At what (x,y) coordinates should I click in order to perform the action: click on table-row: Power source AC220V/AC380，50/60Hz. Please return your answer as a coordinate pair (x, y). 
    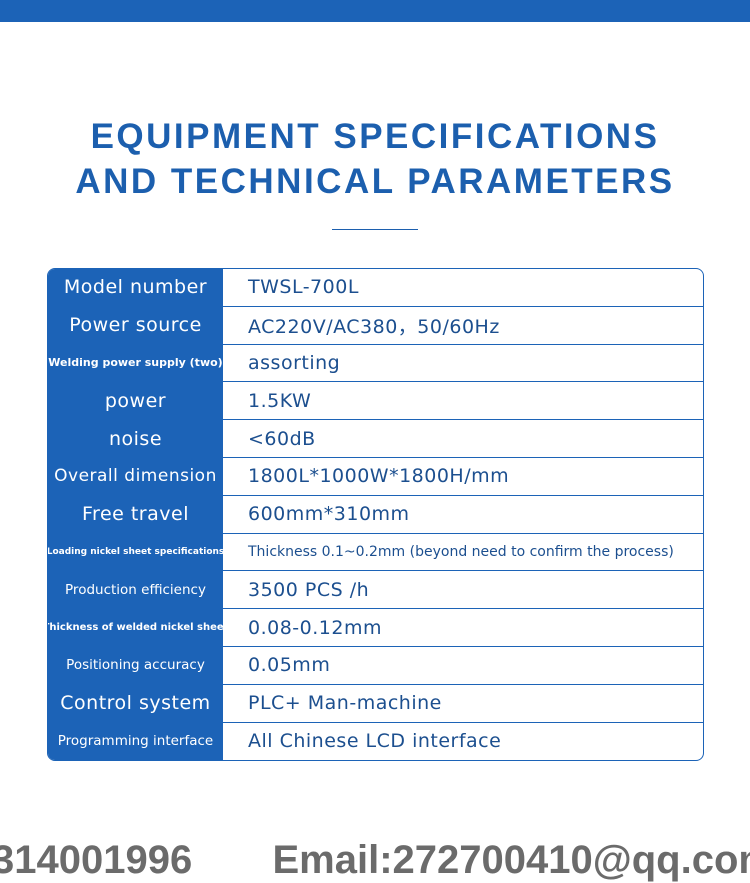
    Looking at the image, I should click on (375, 325).